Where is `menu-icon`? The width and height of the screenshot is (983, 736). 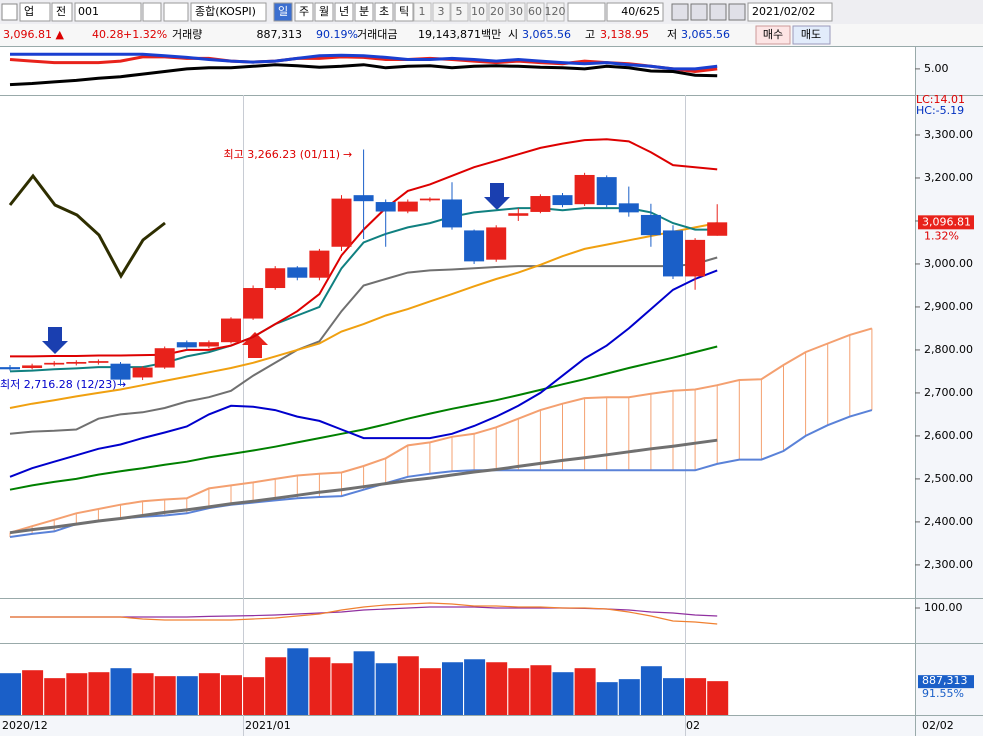 menu-icon is located at coordinates (9, 12).